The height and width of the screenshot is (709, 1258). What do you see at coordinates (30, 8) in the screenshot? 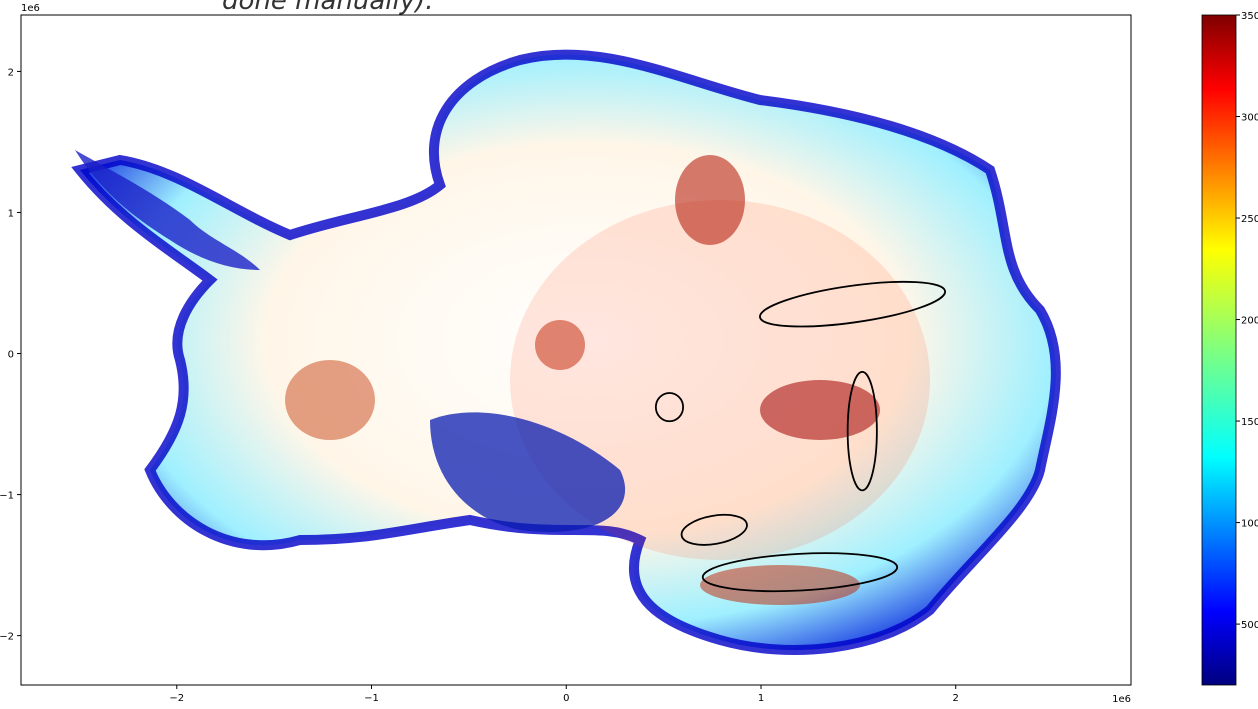
I see `y-offset-label: 1e6` at bounding box center [30, 8].